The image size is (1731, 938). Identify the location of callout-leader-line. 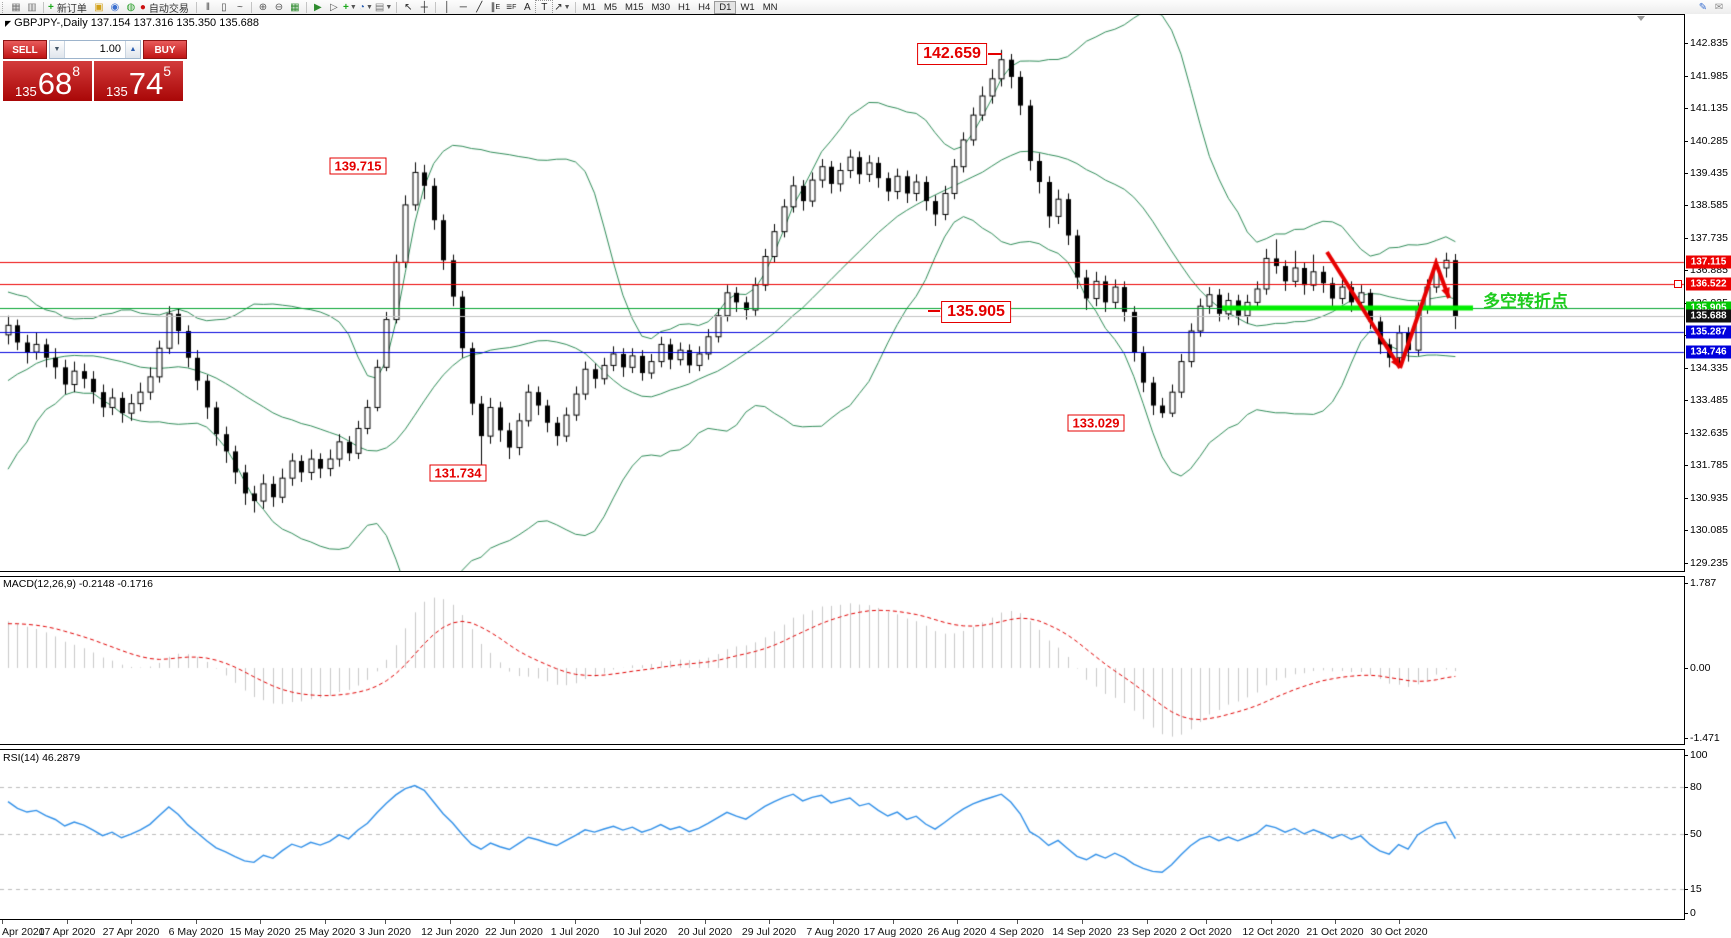
(934, 311).